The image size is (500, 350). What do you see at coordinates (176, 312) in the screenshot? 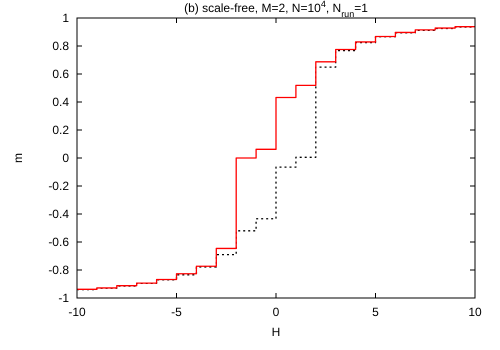
I see `x-tick-label: -5` at bounding box center [176, 312].